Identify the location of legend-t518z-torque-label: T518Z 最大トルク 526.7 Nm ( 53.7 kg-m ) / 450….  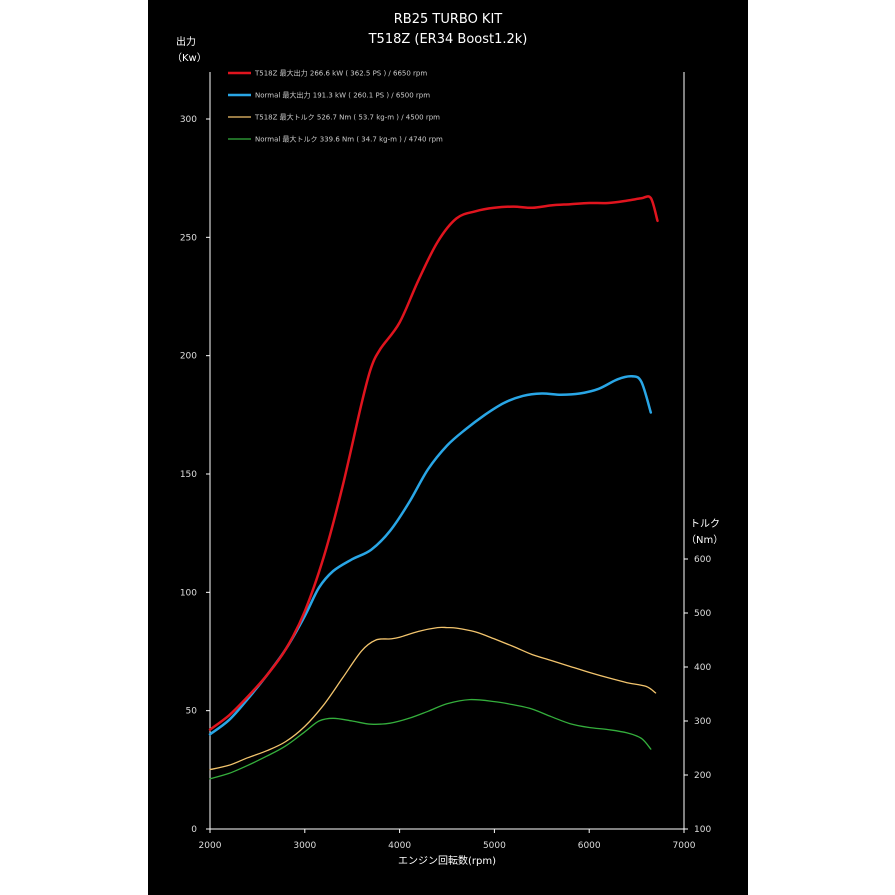
(347, 117).